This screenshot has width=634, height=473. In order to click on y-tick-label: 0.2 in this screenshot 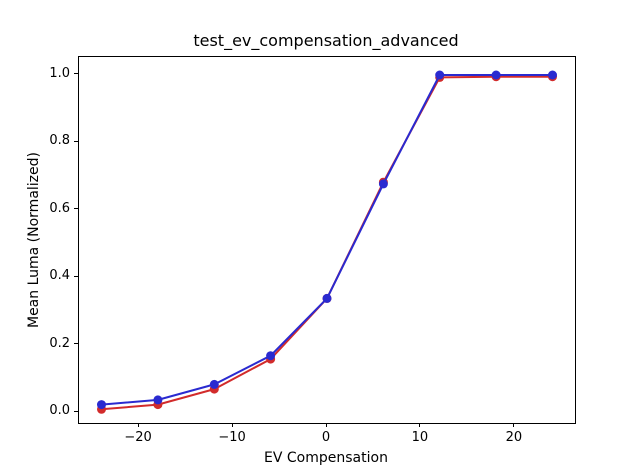, I will do `click(59, 343)`.